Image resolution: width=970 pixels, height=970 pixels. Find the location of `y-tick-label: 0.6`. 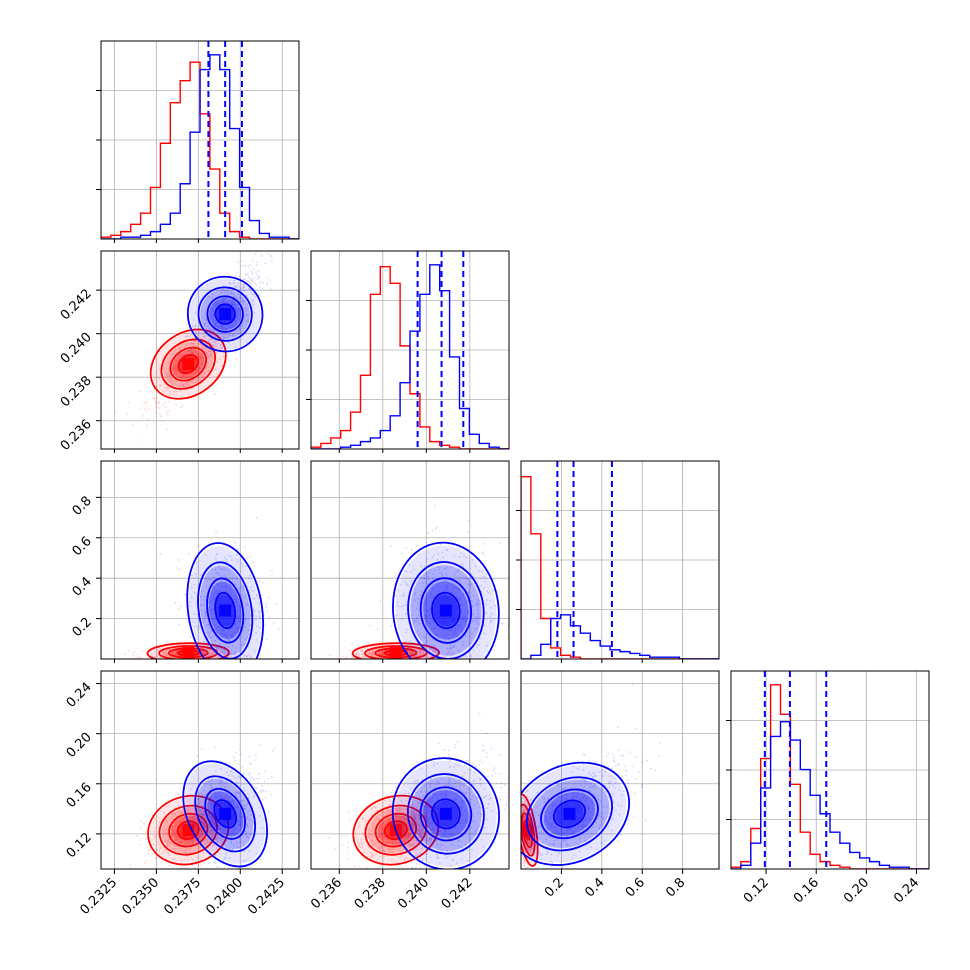

y-tick-label: 0.6 is located at coordinates (82, 546).